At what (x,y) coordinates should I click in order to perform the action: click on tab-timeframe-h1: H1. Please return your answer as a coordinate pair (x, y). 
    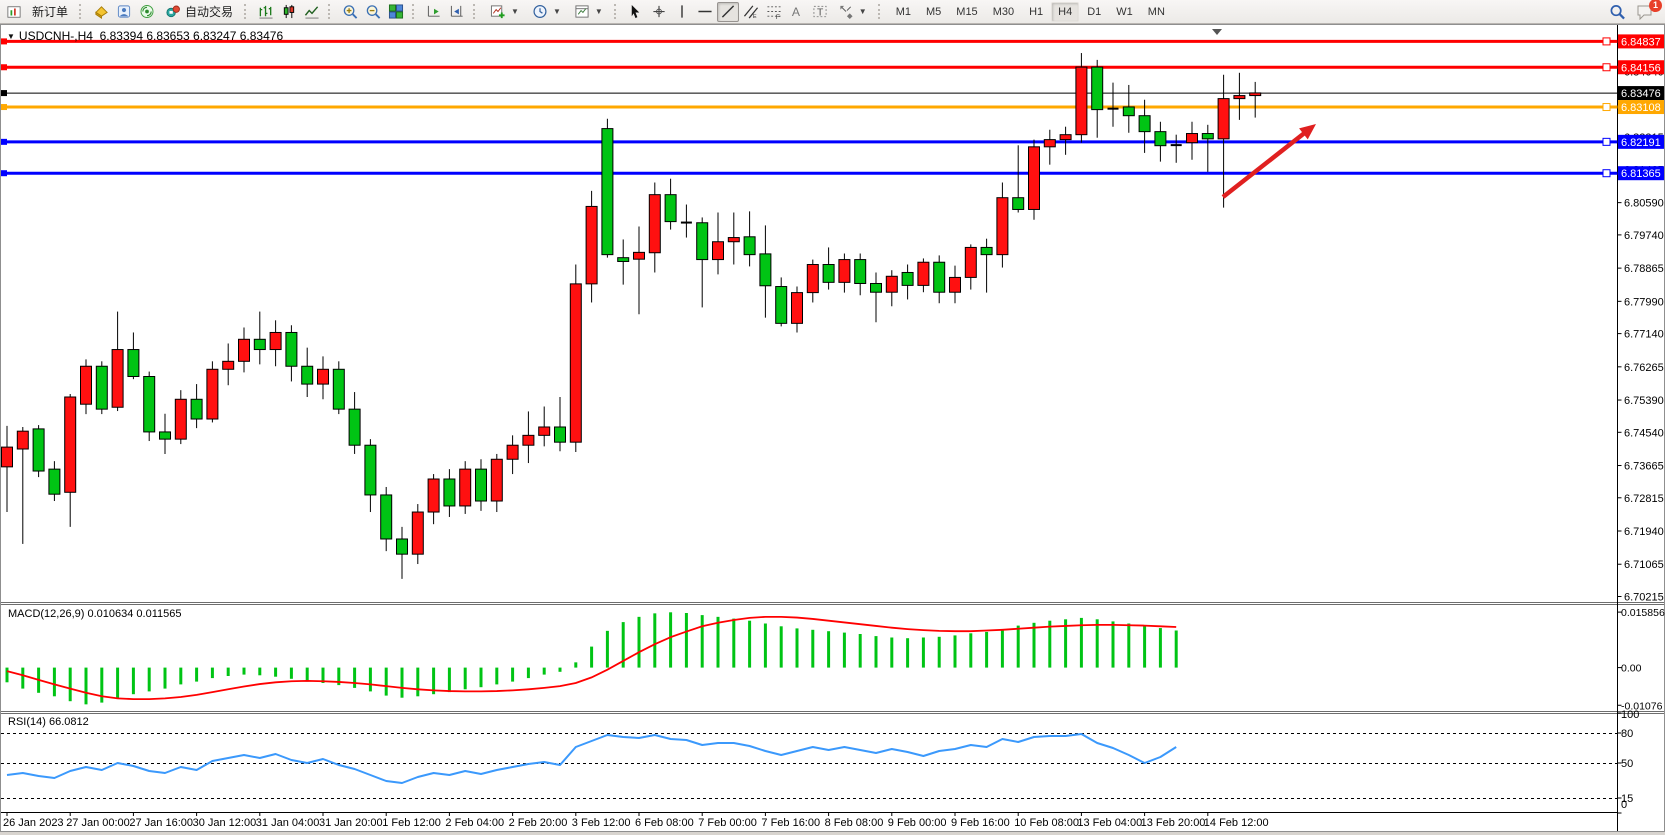
    Looking at the image, I should click on (1036, 11).